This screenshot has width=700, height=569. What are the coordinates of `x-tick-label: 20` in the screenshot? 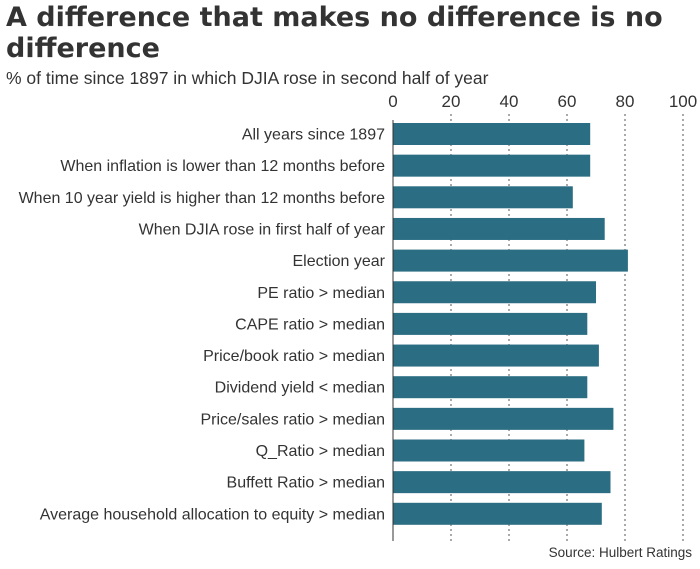 It's located at (451, 101).